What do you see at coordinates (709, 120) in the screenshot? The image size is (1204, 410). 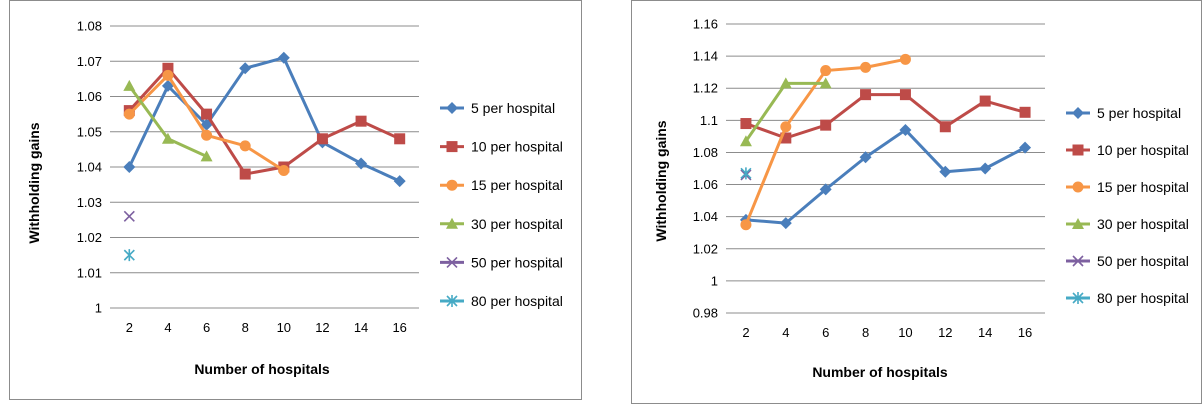 I see `y-tick-label: 1.1` at bounding box center [709, 120].